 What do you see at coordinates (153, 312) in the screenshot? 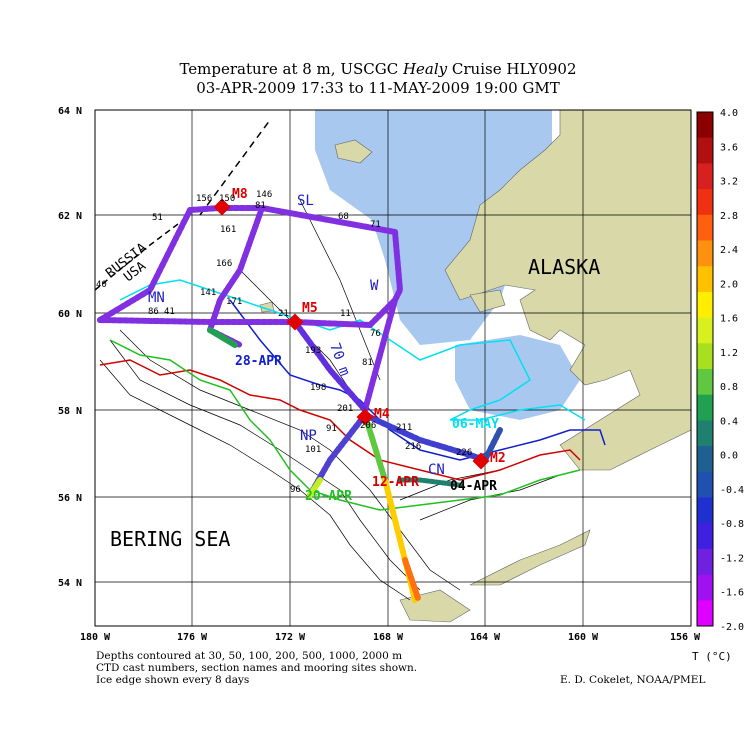
I see `cast-86: 86` at bounding box center [153, 312].